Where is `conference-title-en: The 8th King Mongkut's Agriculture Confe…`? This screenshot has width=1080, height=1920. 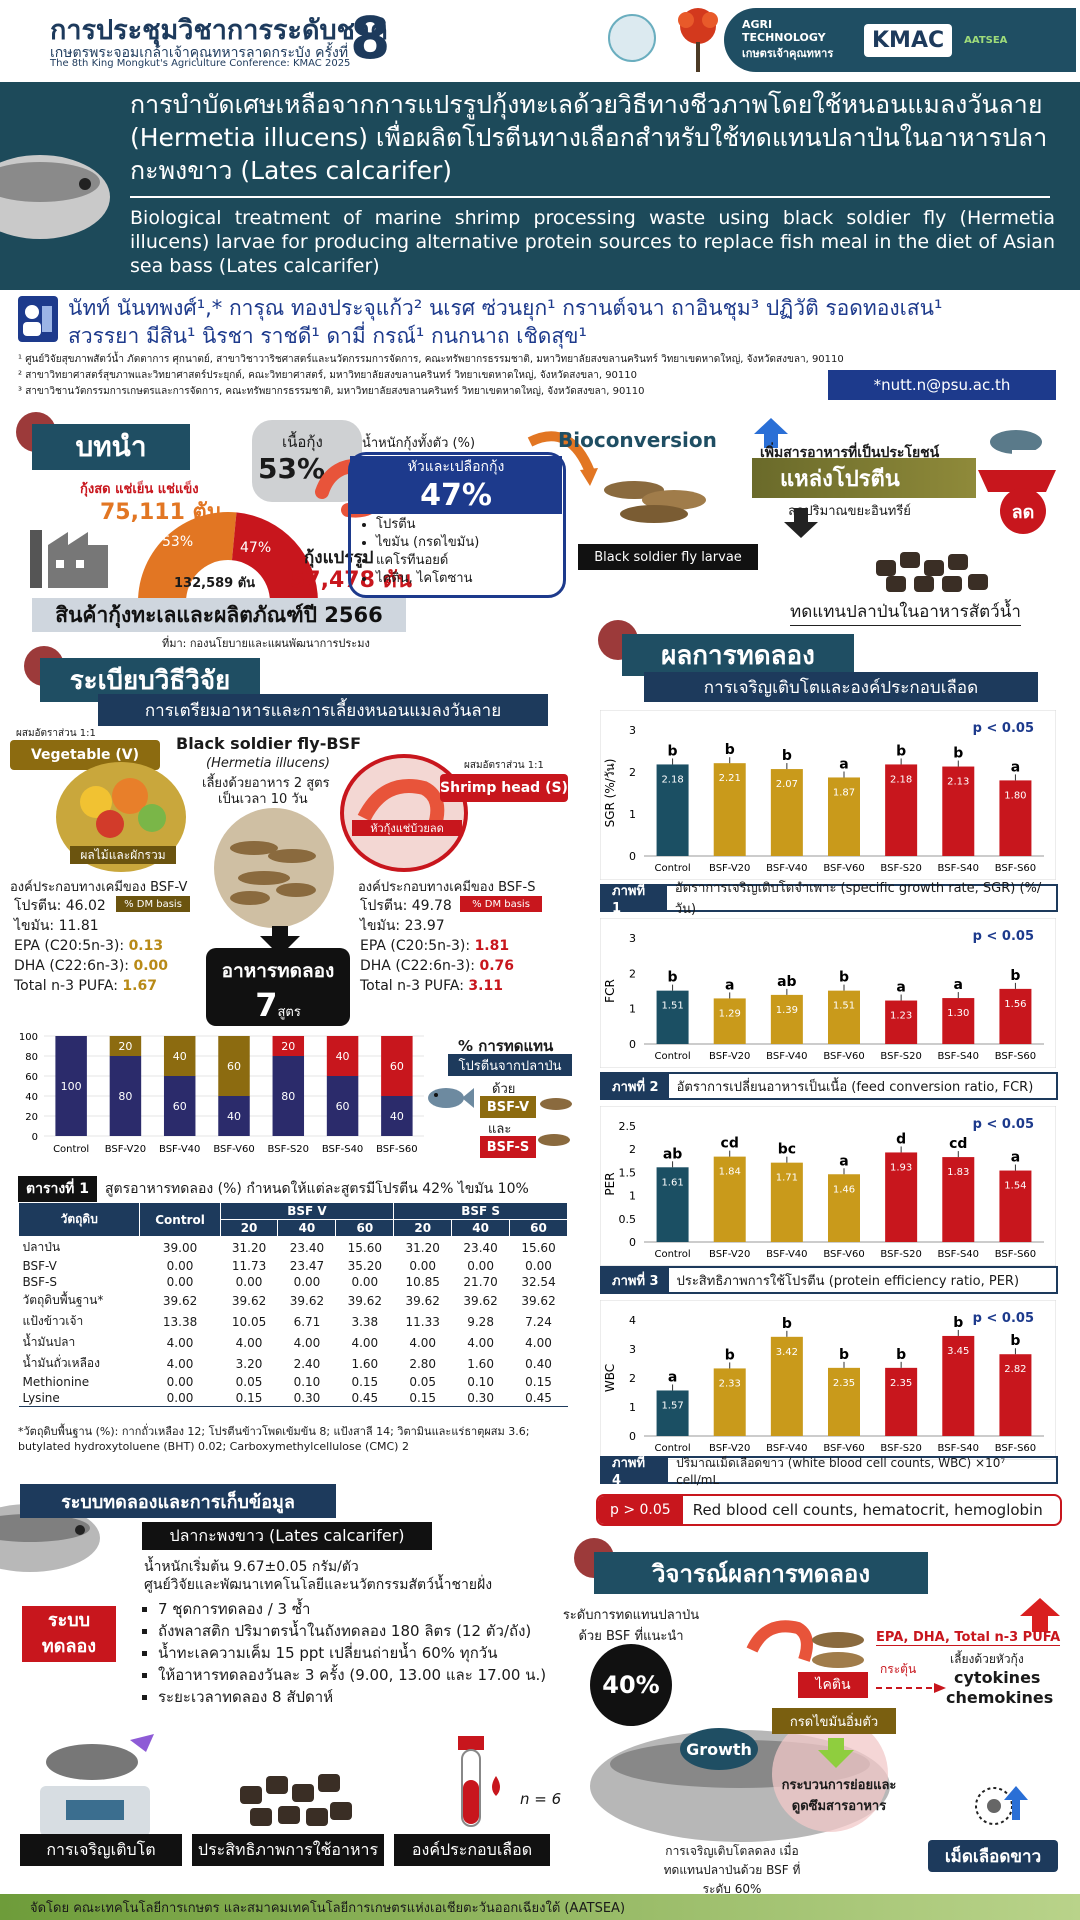
conference-title-en: The 8th King Mongkut's Agriculture Confe… is located at coordinates (200, 63).